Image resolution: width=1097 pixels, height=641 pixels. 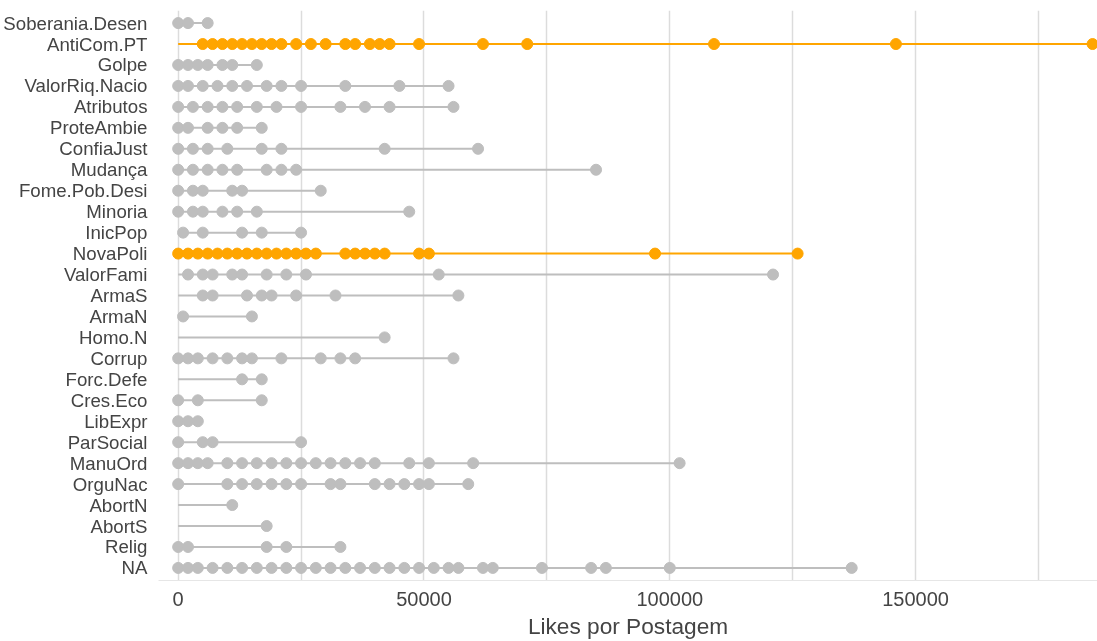 I want to click on x-tick-label: 150000, so click(x=915, y=598).